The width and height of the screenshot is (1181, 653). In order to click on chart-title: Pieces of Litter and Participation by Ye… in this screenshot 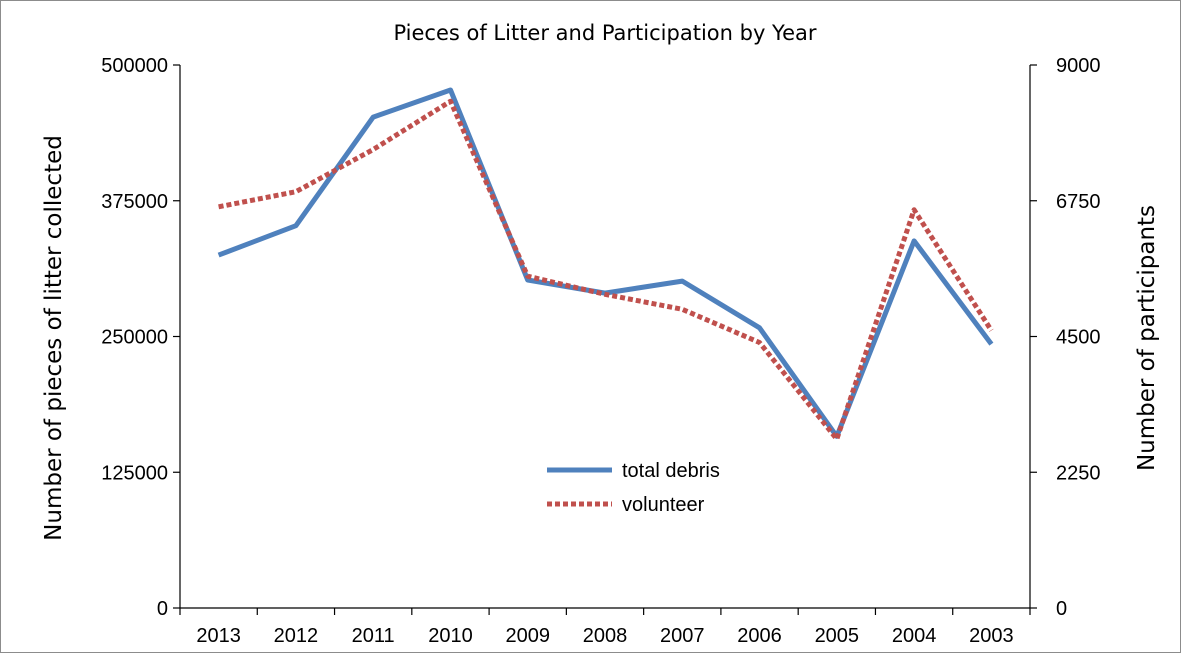, I will do `click(604, 33)`.